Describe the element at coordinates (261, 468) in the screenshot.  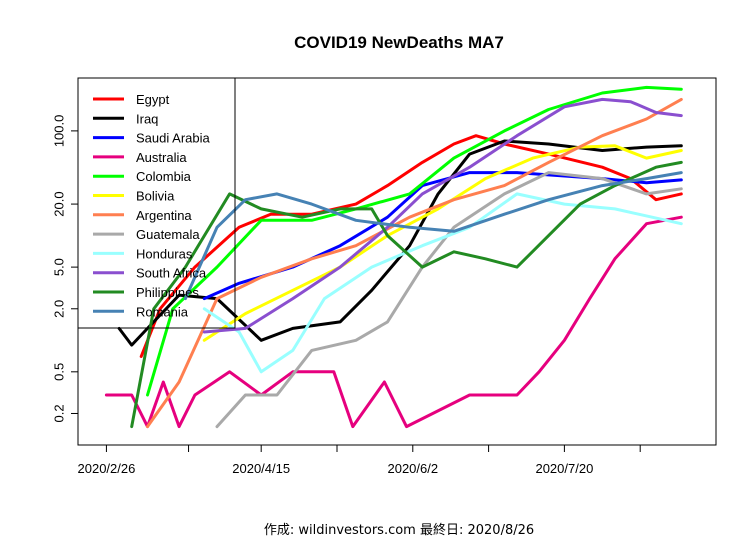
I see `x-tick-label: 2020/4/15` at that location.